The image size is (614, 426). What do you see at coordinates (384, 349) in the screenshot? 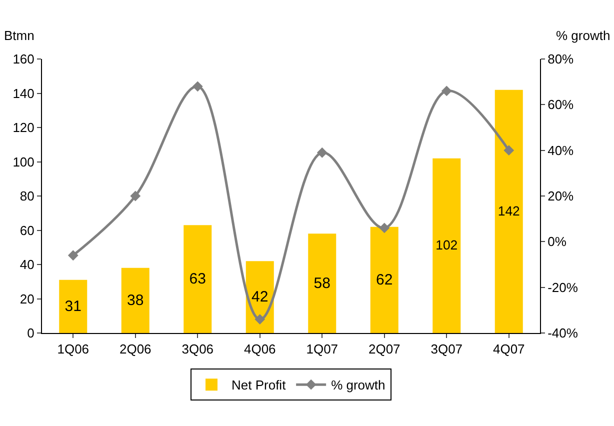
I see `x-tick-label: 2Q07` at bounding box center [384, 349].